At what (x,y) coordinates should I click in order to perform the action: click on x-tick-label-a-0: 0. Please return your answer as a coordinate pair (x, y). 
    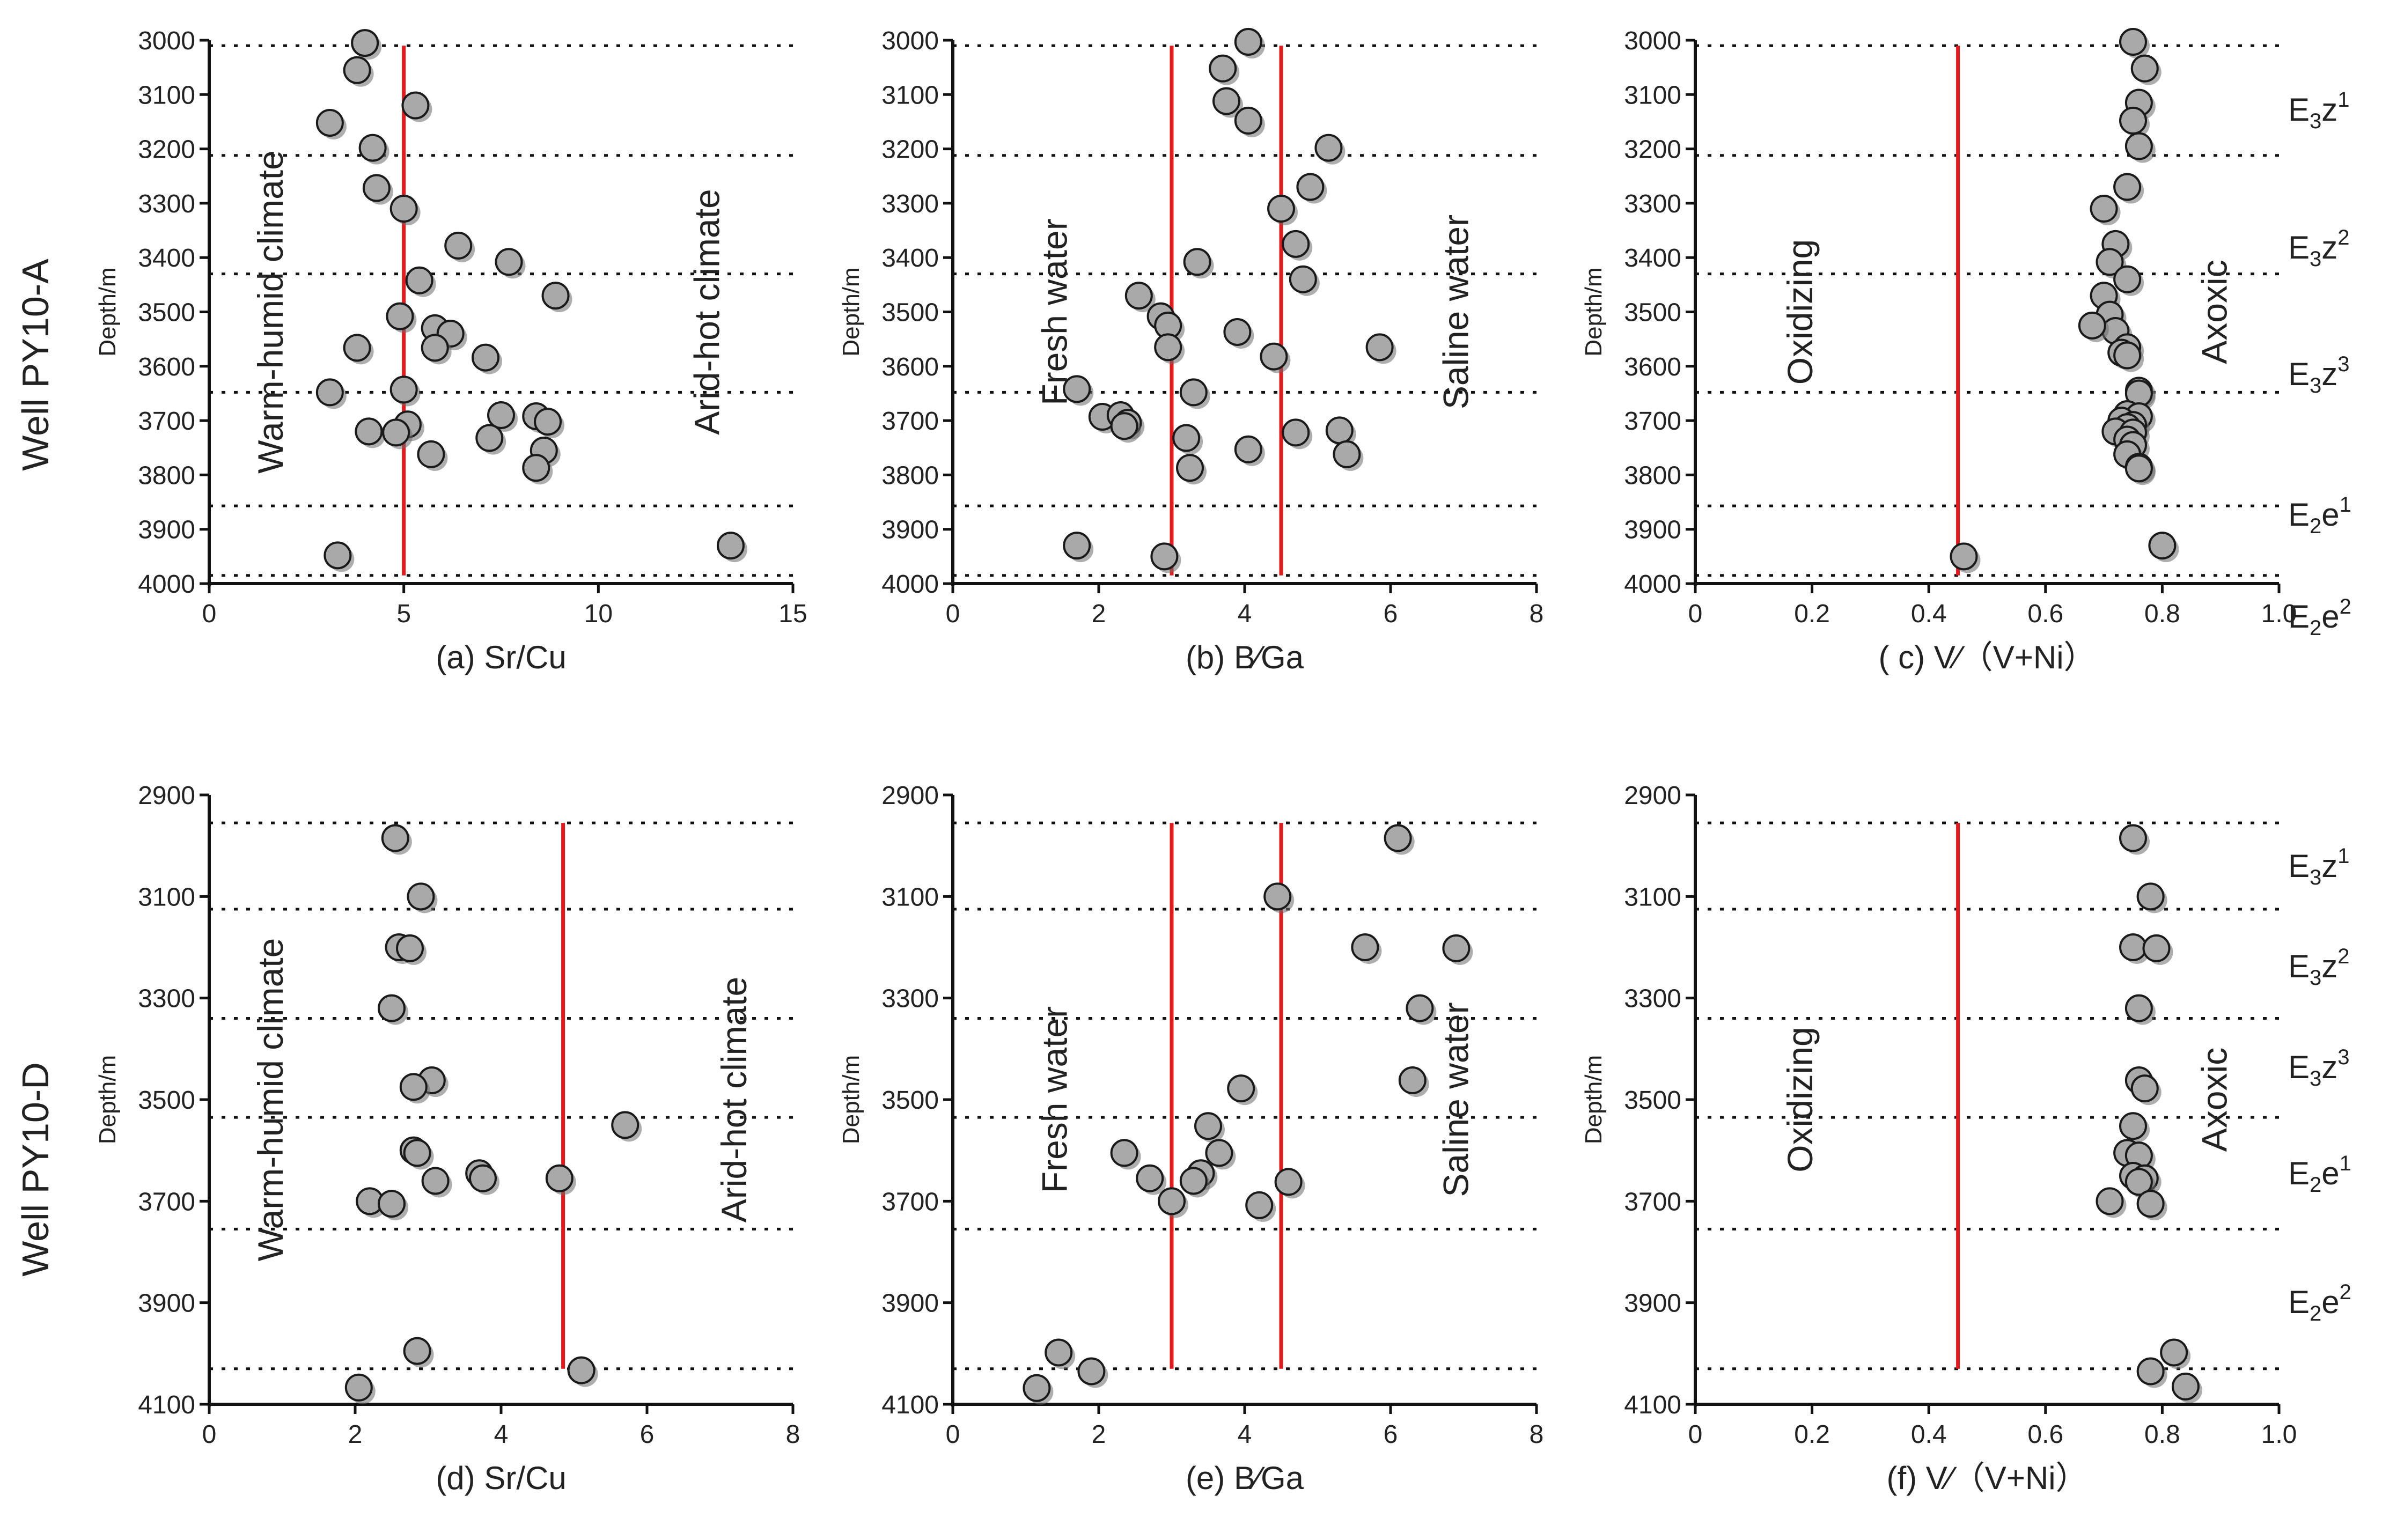
    Looking at the image, I should click on (209, 614).